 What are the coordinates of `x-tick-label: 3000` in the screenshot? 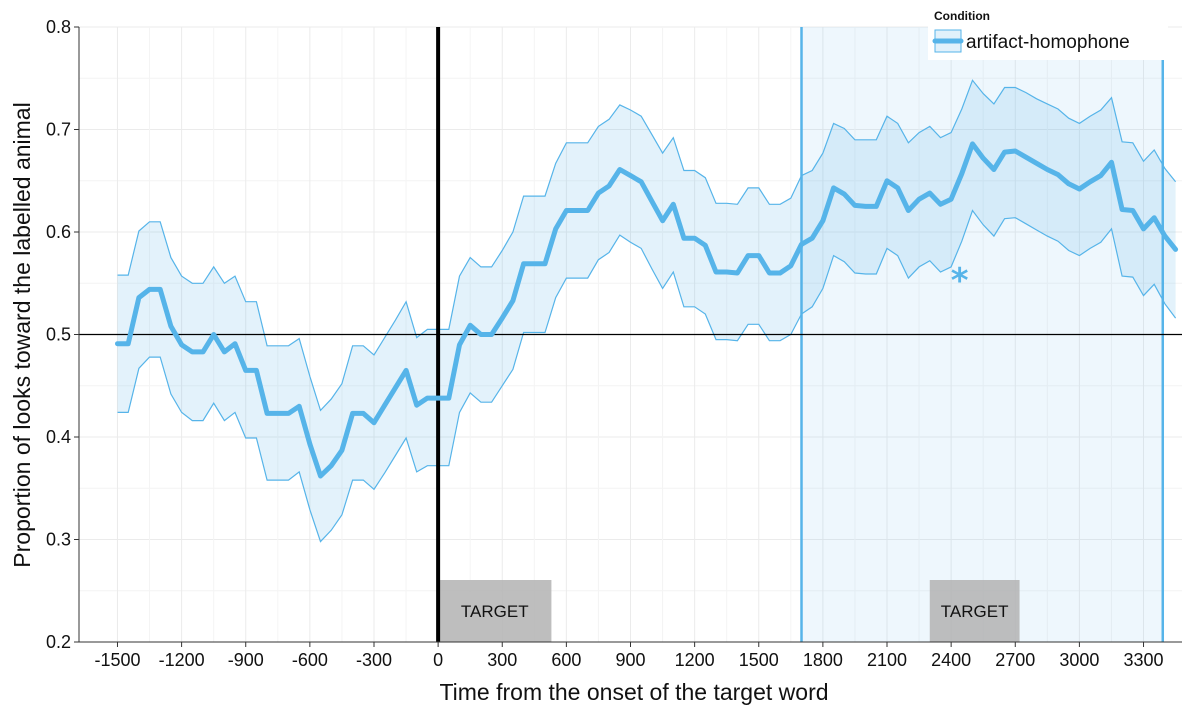 It's located at (1079, 660).